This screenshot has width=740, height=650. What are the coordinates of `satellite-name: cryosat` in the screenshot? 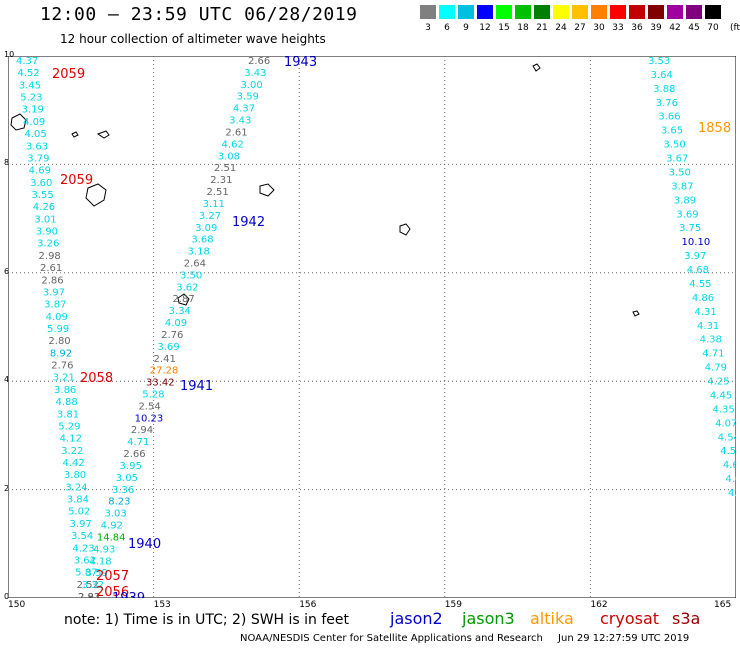 It's located at (630, 618).